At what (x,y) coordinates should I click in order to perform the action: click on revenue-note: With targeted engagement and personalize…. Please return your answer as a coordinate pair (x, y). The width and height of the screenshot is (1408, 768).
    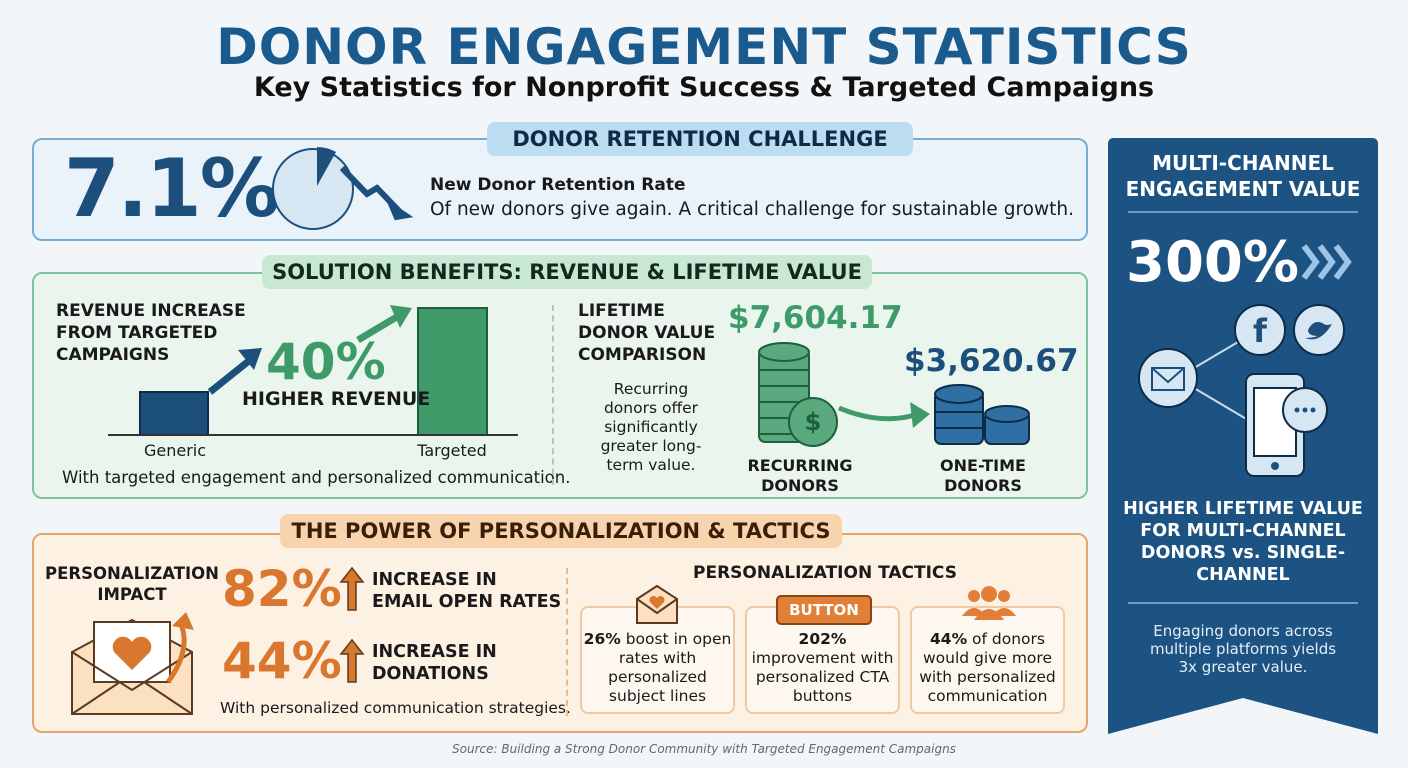
    Looking at the image, I should click on (316, 477).